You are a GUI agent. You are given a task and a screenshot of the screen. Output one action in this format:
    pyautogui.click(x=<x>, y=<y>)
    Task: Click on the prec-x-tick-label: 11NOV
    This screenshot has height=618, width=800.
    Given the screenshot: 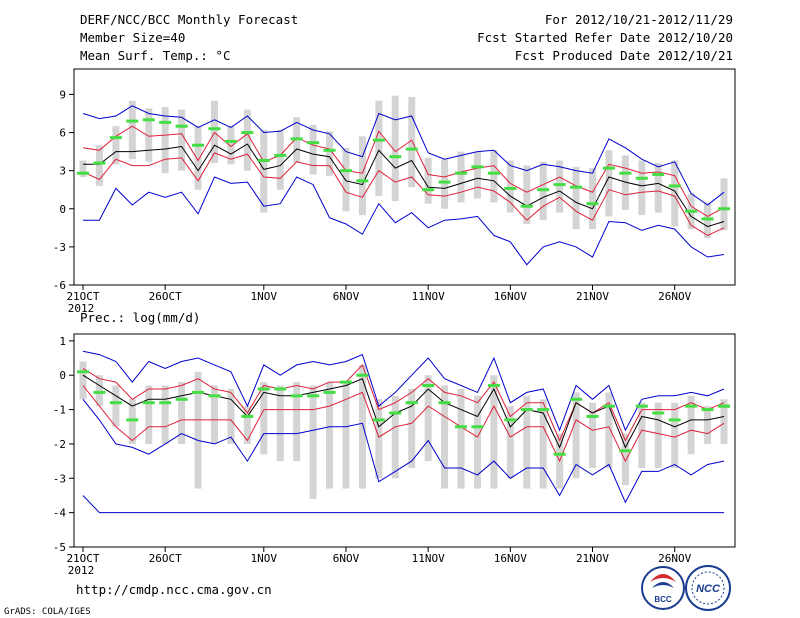 What is the action you would take?
    pyautogui.click(x=428, y=558)
    